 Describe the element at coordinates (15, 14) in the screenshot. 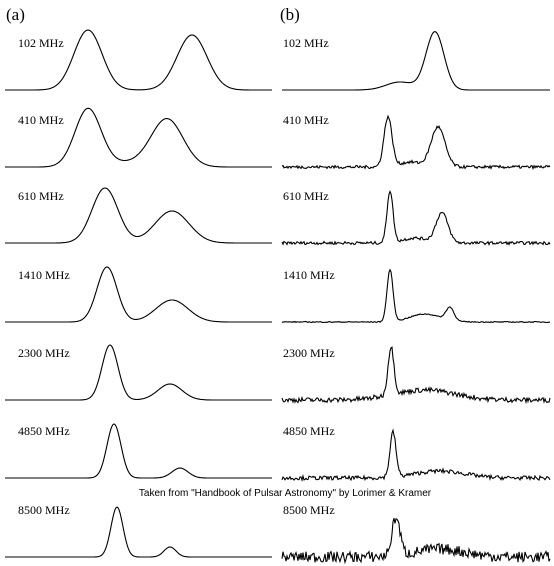

I see `panel-label: (a)` at that location.